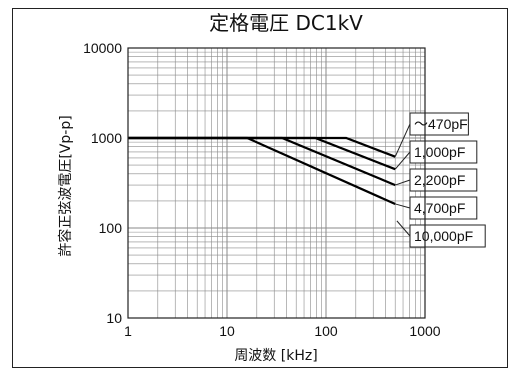 The image size is (520, 376). Describe the element at coordinates (65, 185) in the screenshot. I see `y-axis-label: 許容正弦波電圧[Vp-p]` at that location.